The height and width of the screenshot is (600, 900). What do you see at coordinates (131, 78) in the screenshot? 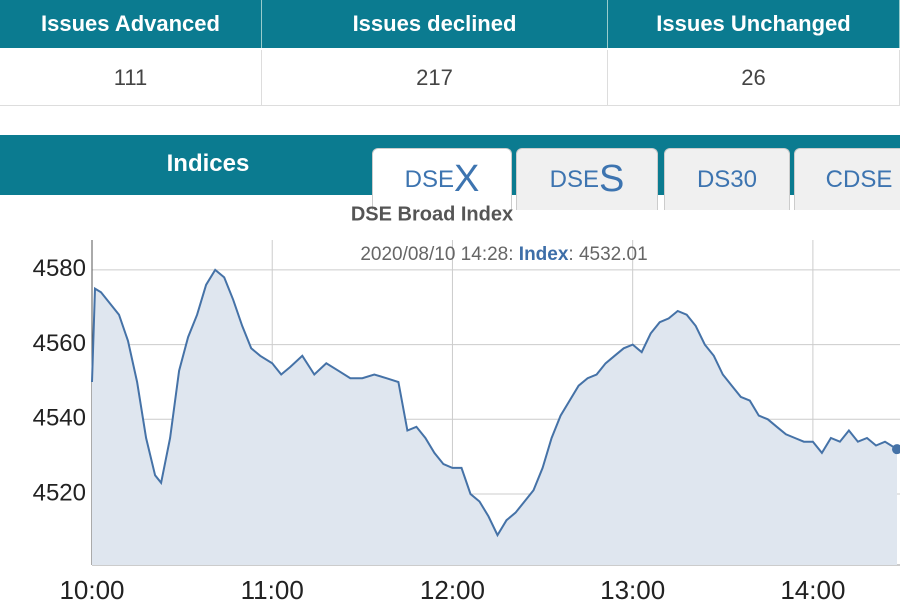
I see `cell: 111` at bounding box center [131, 78].